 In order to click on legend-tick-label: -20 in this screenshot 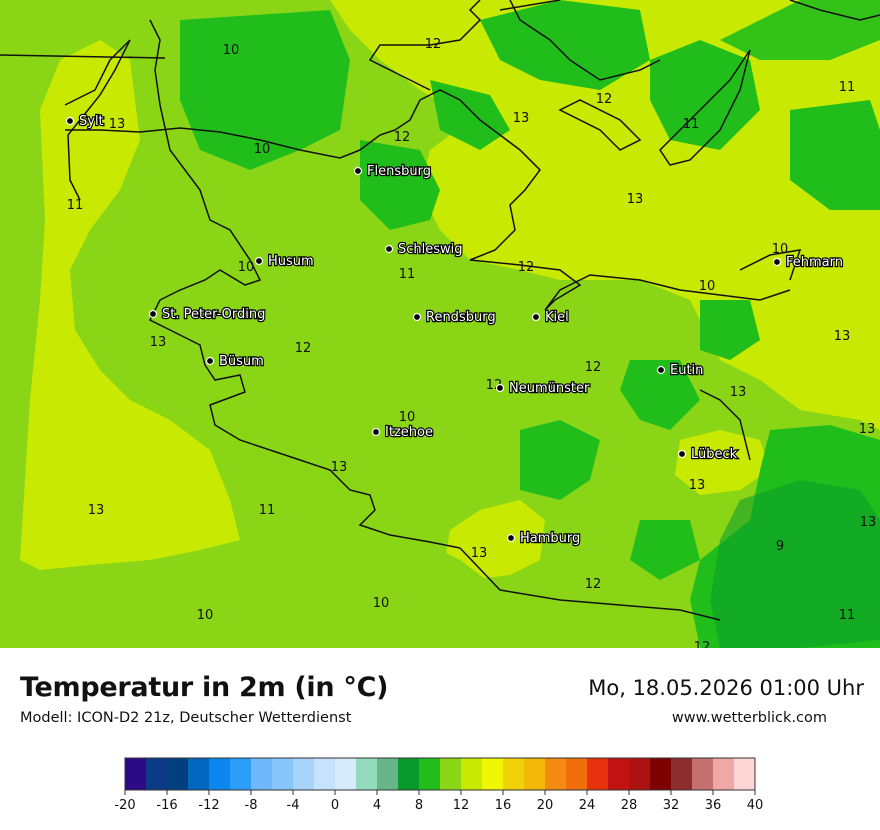, I will do `click(124, 805)`.